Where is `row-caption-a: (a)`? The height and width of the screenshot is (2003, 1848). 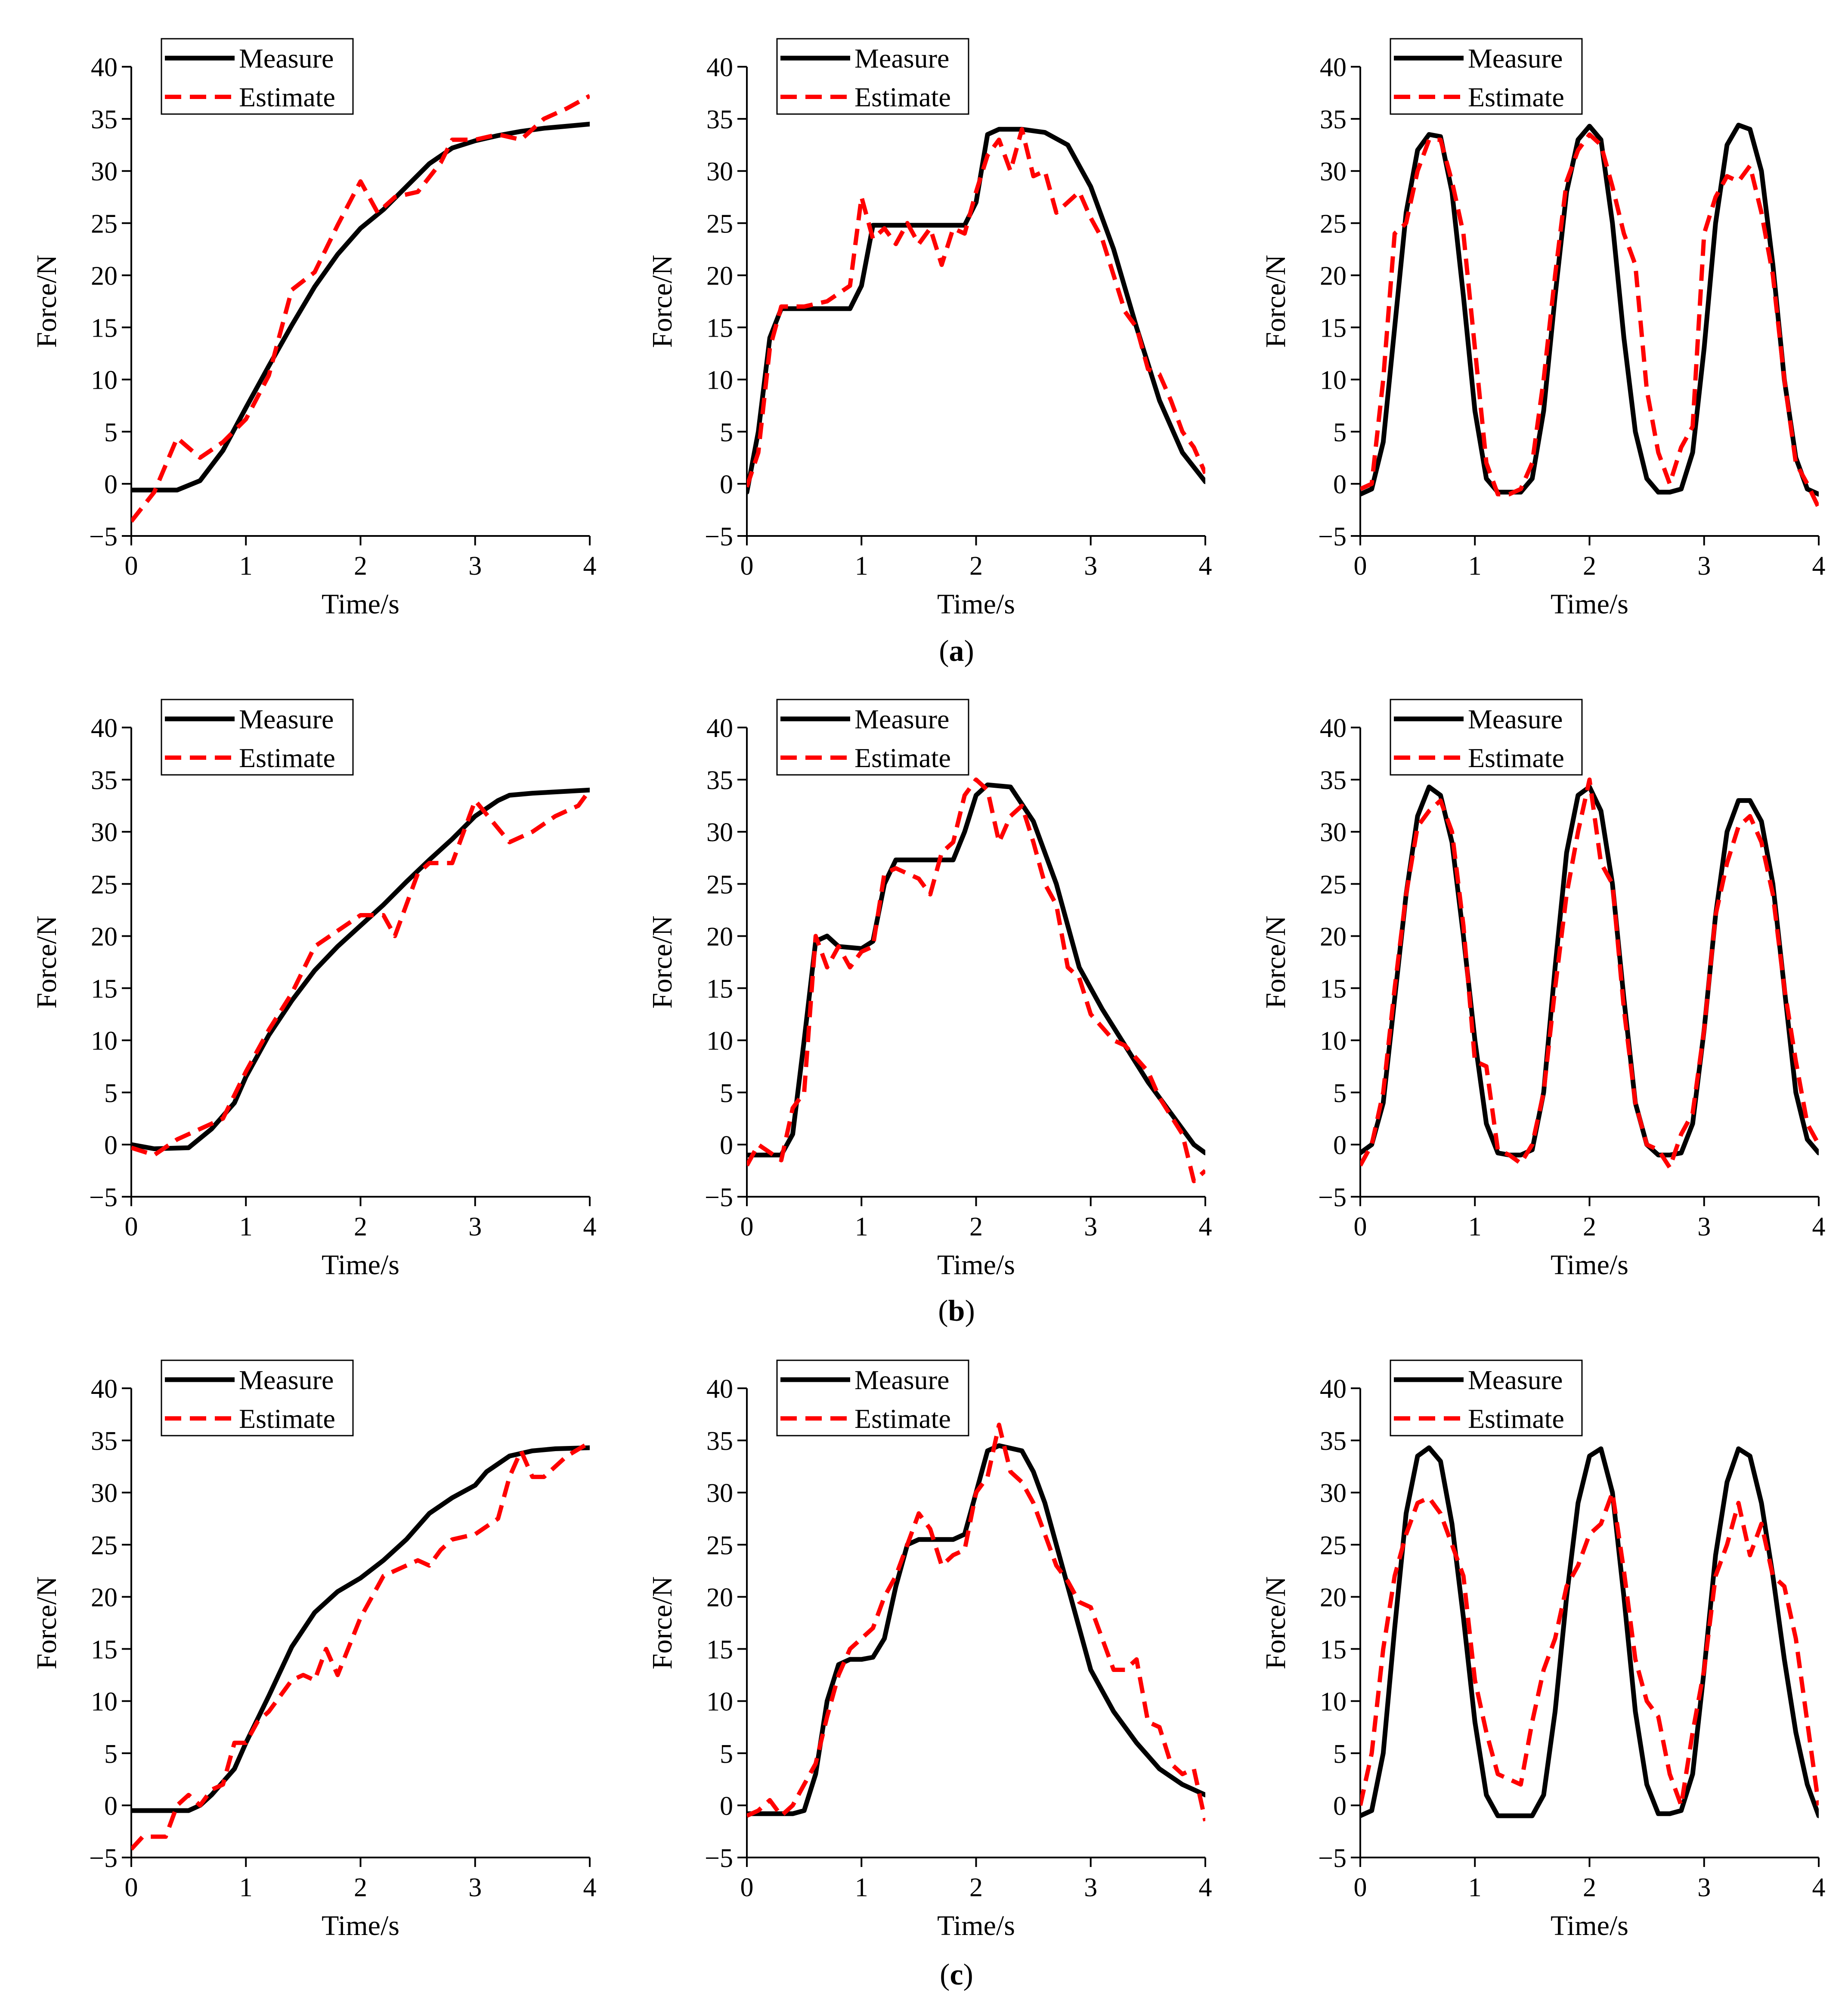
row-caption-a: (a) is located at coordinates (956, 651).